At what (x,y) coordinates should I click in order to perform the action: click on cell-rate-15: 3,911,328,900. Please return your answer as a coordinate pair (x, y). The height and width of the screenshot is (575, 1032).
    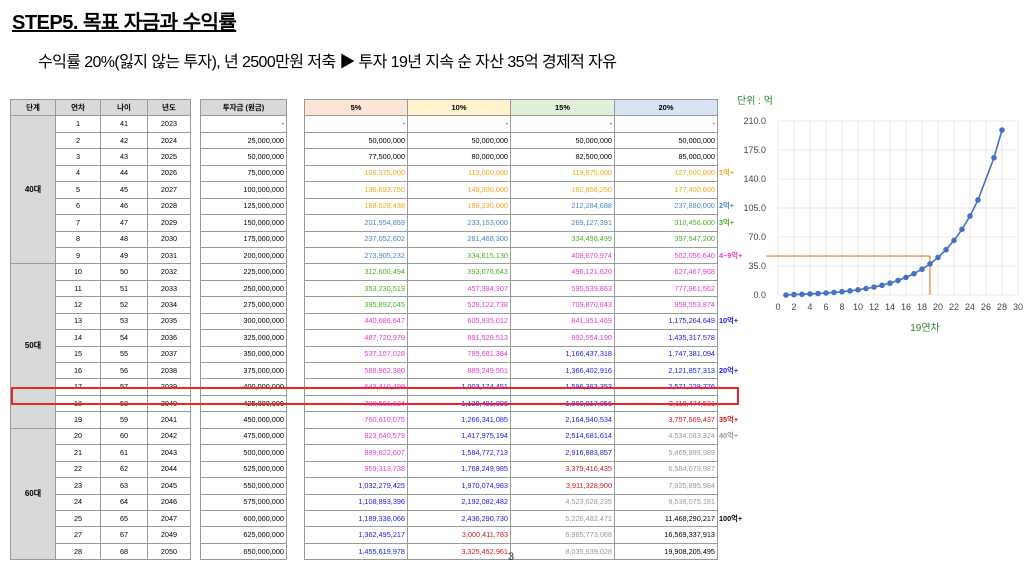
    Looking at the image, I should click on (562, 486).